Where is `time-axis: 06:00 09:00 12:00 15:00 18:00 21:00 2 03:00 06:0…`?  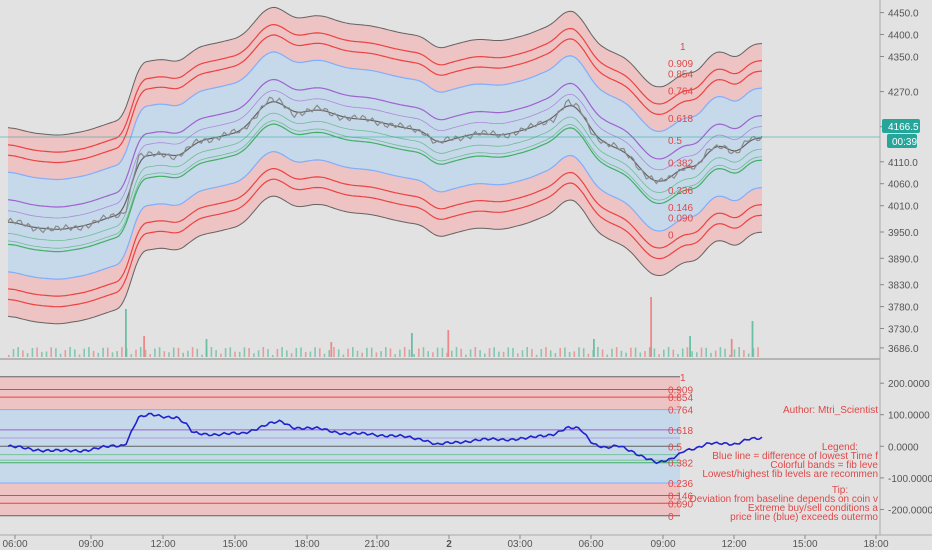
time-axis: 06:00 09:00 12:00 15:00 18:00 21:00 2 03:00 06:0… is located at coordinates (445, 542).